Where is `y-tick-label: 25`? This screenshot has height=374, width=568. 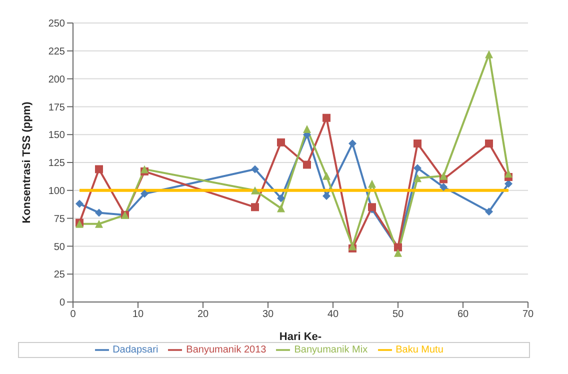 y-tick-label: 25 is located at coordinates (60, 275).